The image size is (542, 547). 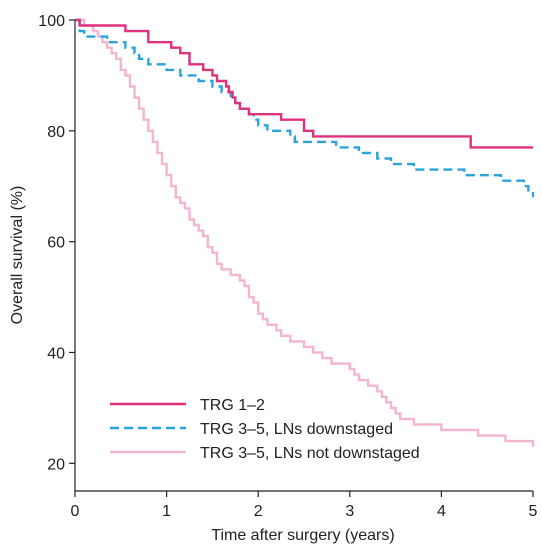 I want to click on y-tick-label: 40, so click(x=56, y=353).